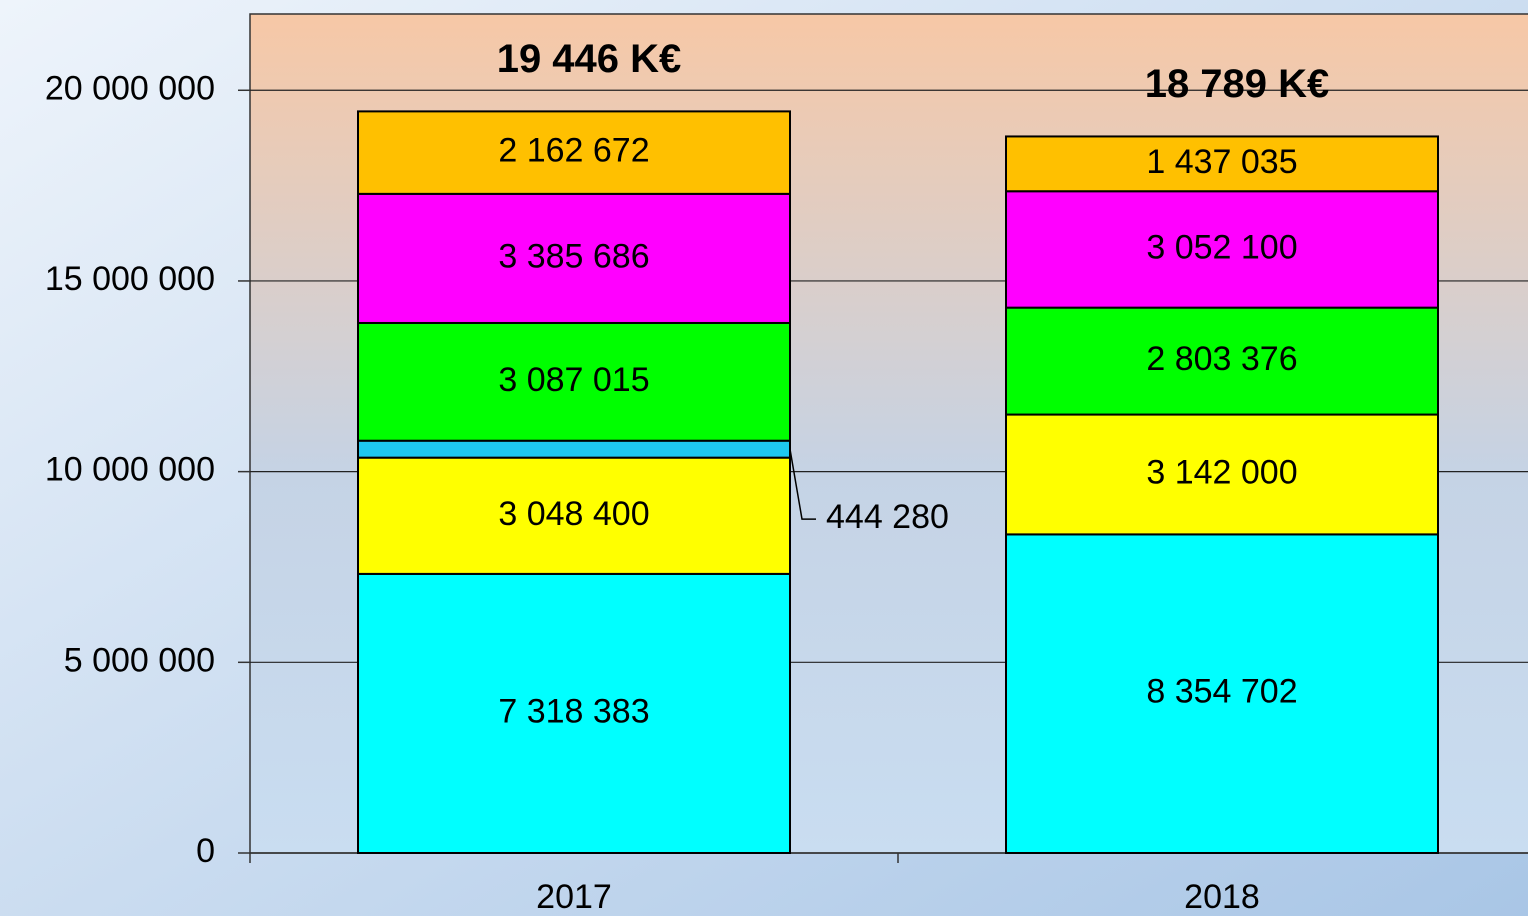  I want to click on value-label: 7 318 383, so click(573, 711).